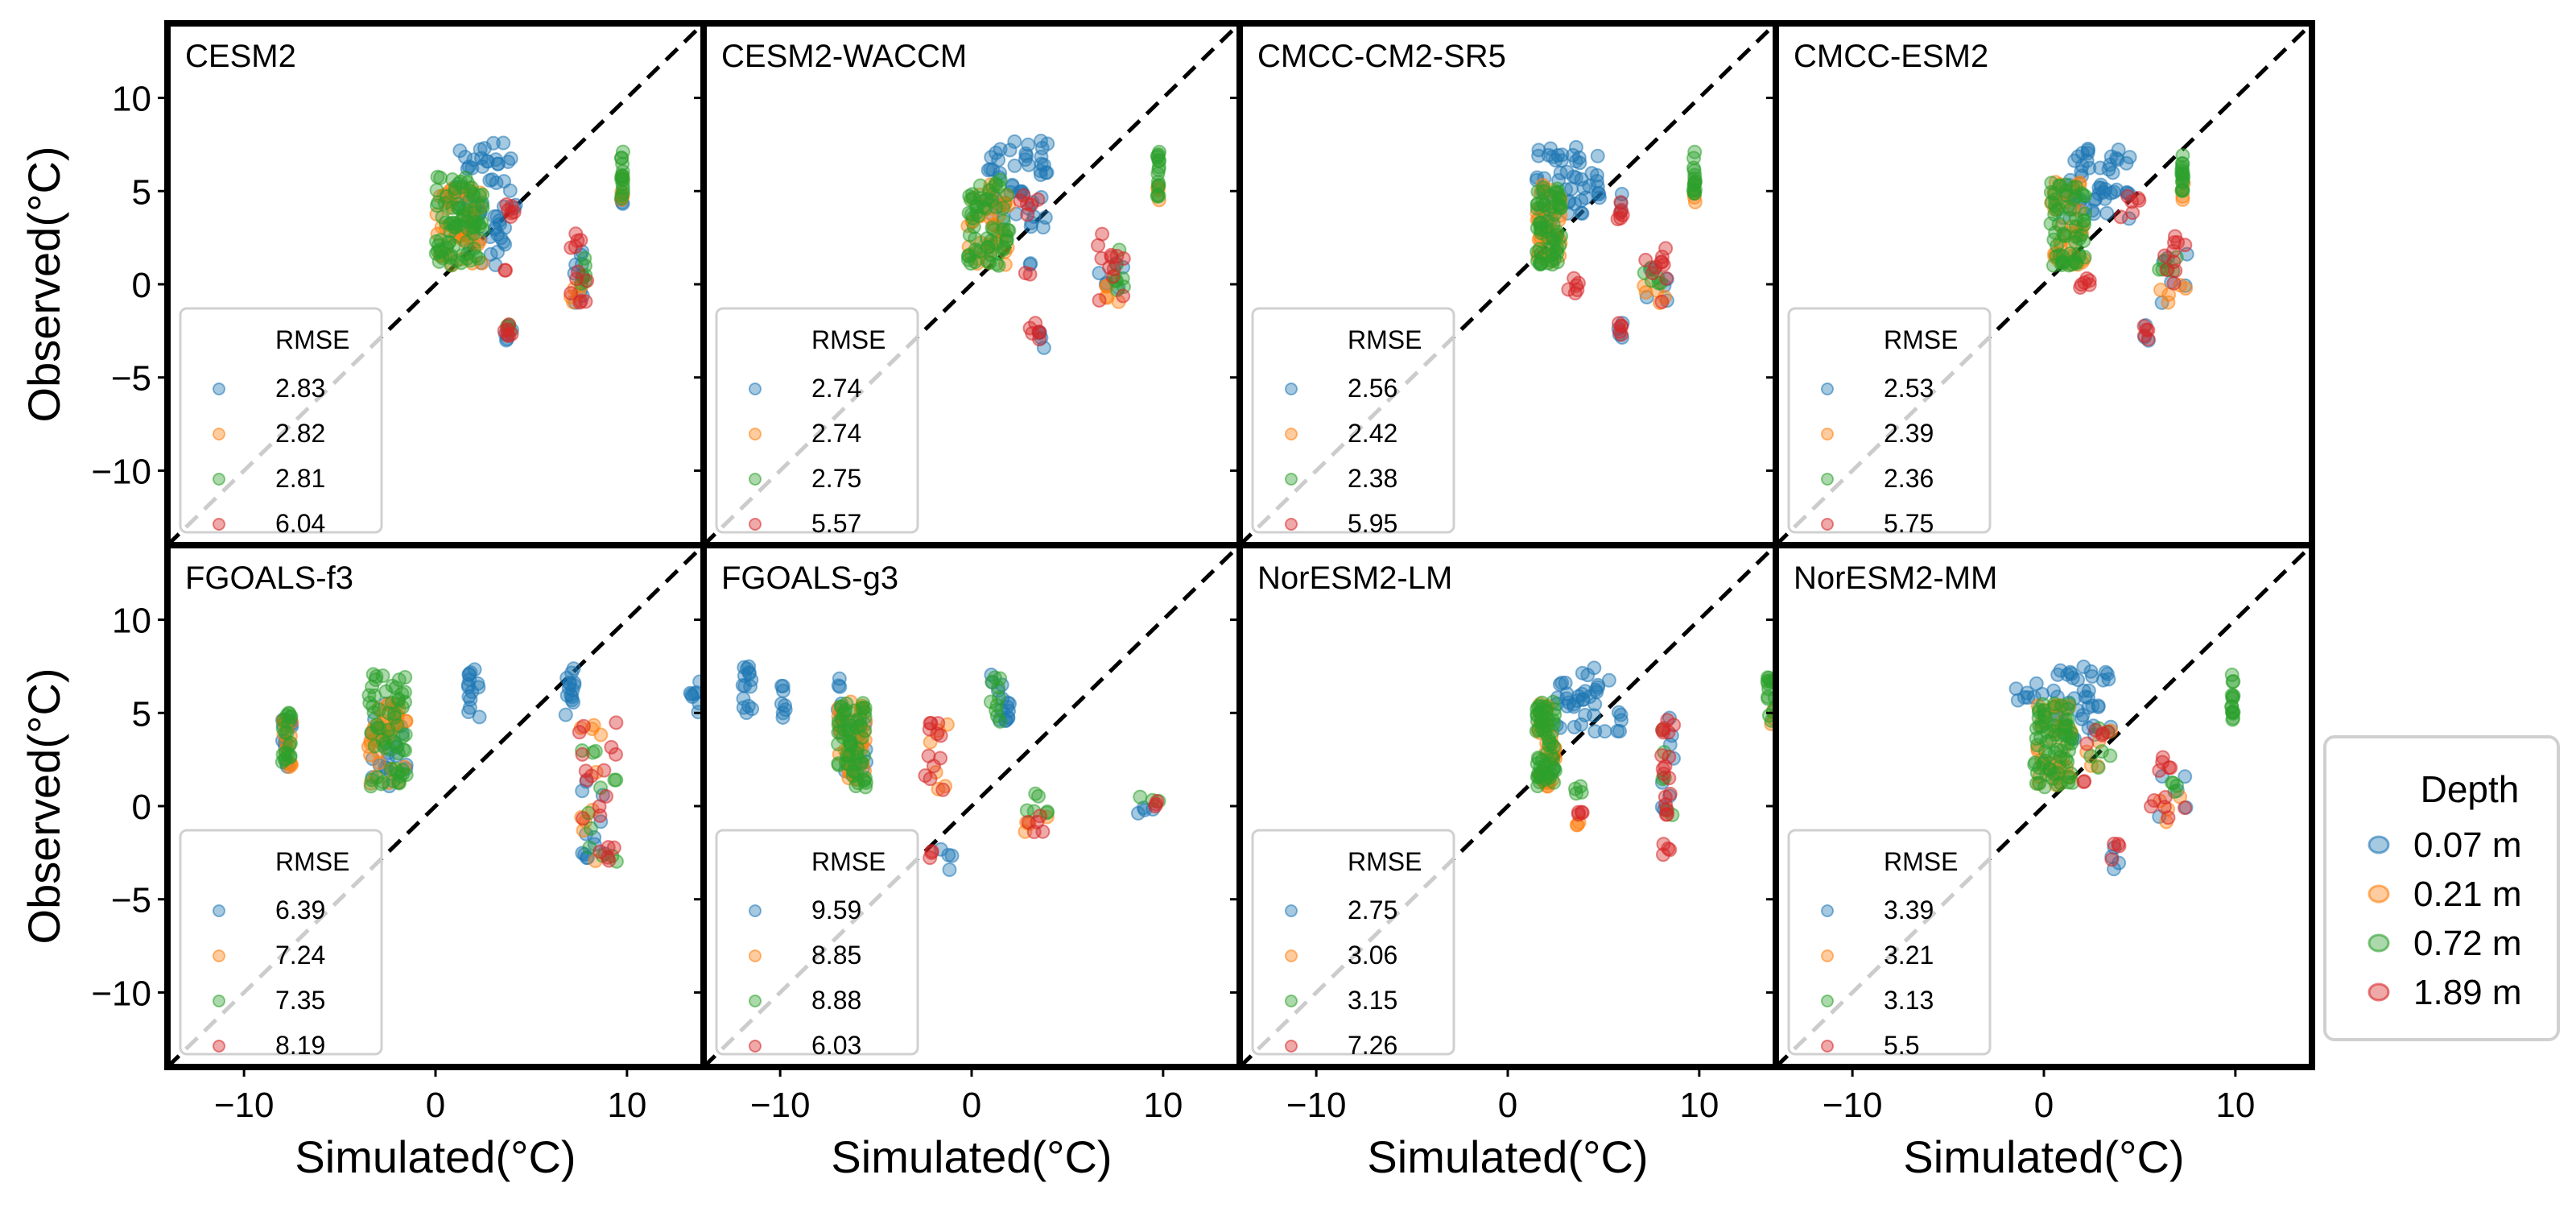 Image resolution: width=2576 pixels, height=1216 pixels. What do you see at coordinates (300, 478) in the screenshot?
I see `rmse-value: 2.81` at bounding box center [300, 478].